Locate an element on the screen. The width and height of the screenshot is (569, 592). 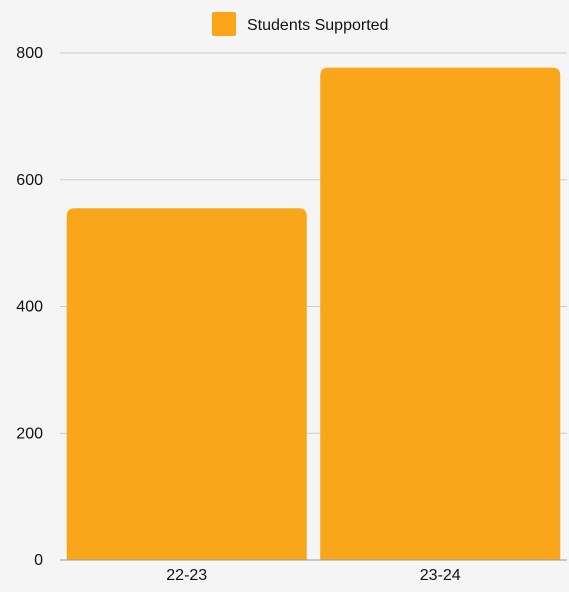
x-tick-label-23-24: 23-24 is located at coordinates (440, 575).